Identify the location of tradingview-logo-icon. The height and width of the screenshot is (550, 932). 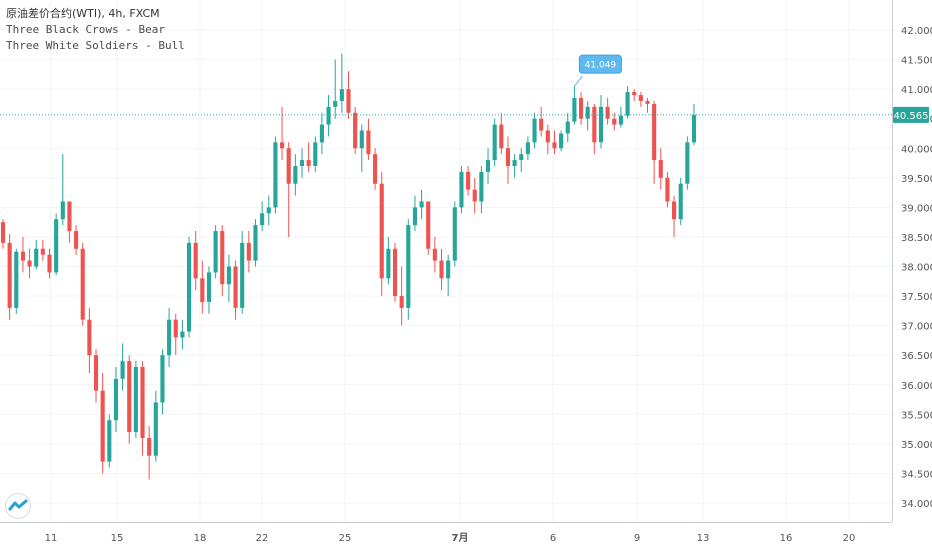
(18, 506).